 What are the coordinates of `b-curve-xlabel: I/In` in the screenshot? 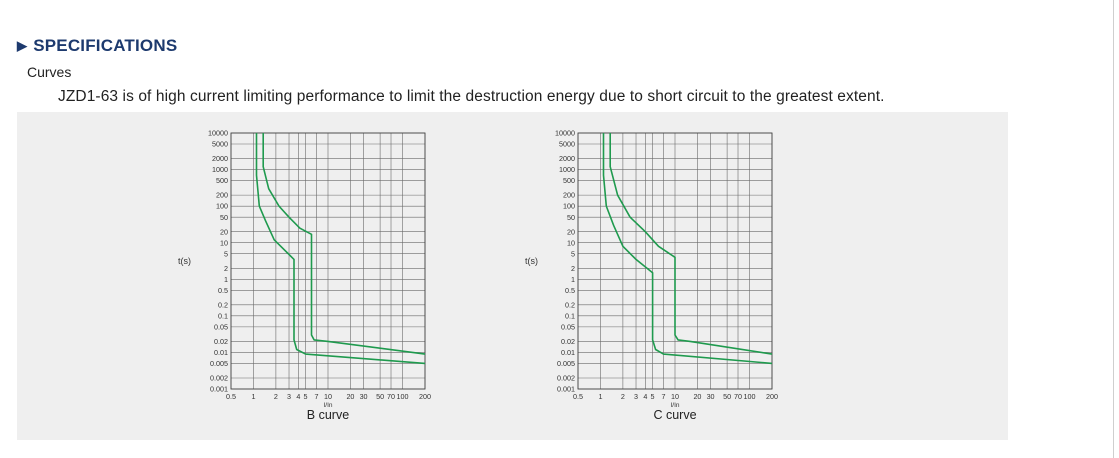 It's located at (327, 405).